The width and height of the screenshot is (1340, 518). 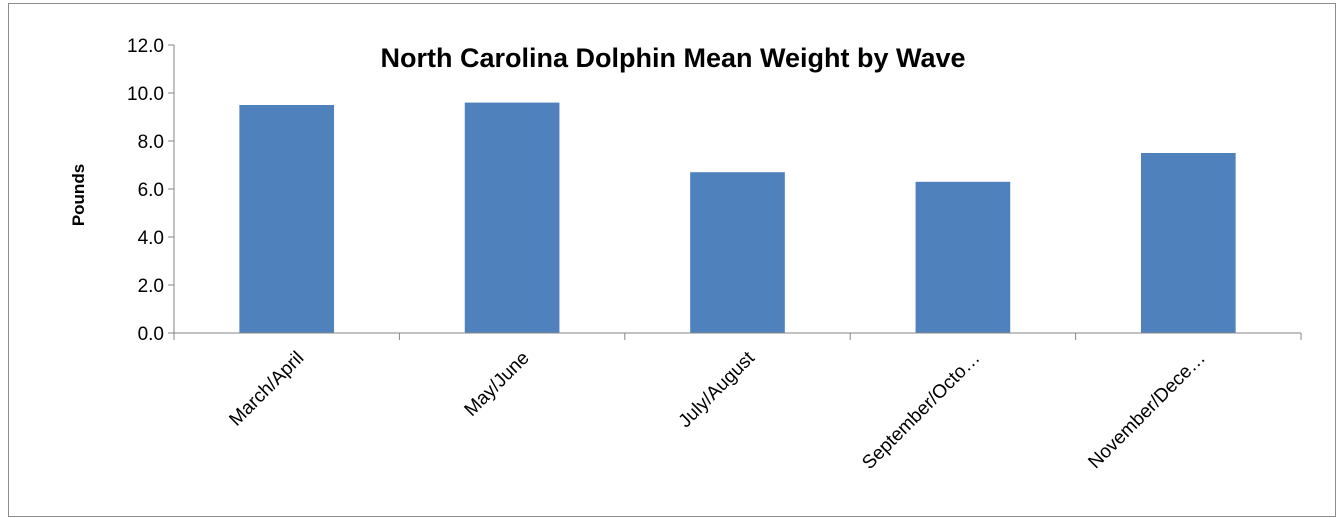 What do you see at coordinates (717, 389) in the screenshot?
I see `x-tick-label: July/August` at bounding box center [717, 389].